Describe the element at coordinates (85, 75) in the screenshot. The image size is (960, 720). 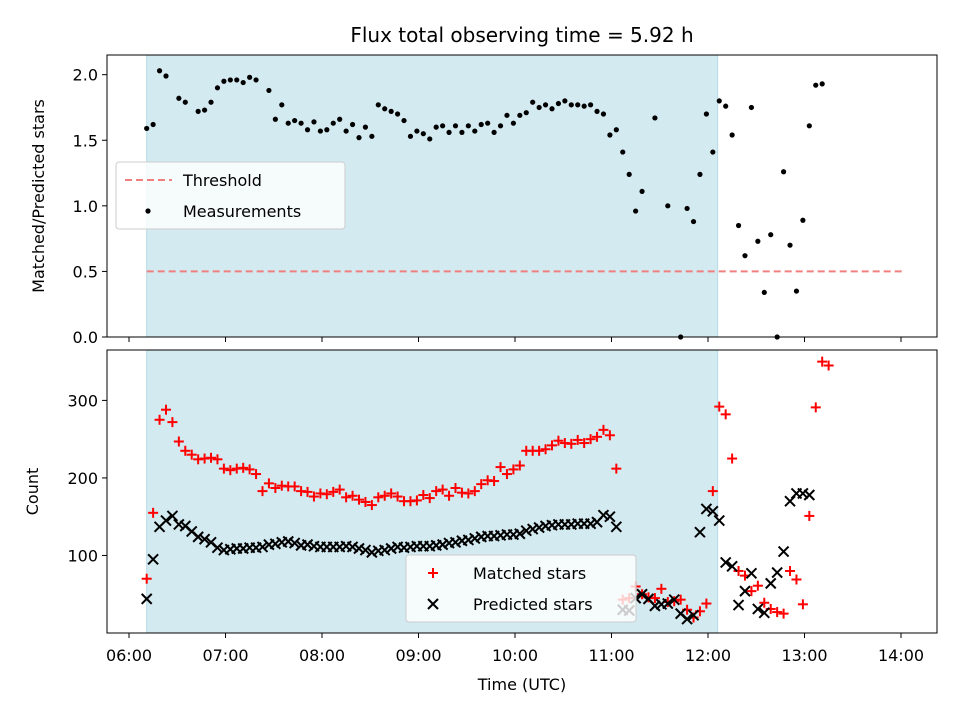
I see `top-ytick-label: 2.0` at that location.